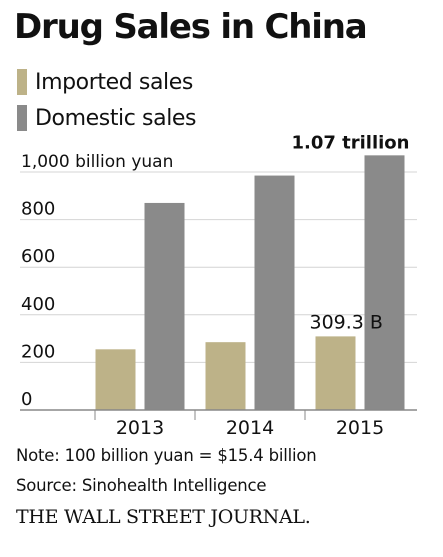 This screenshot has width=443, height=557. I want to click on bar-domestic-2015, so click(384, 282).